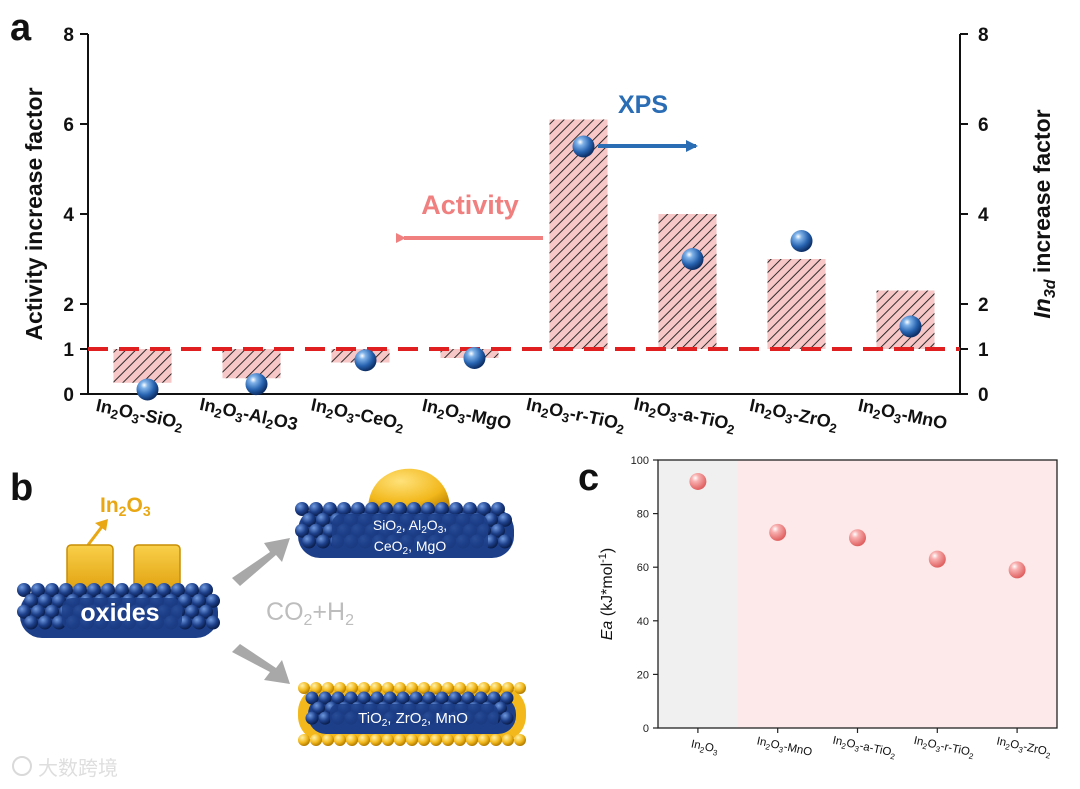 The image size is (1080, 789). Describe the element at coordinates (643, 568) in the screenshot. I see `c-tick-label: 60` at that location.